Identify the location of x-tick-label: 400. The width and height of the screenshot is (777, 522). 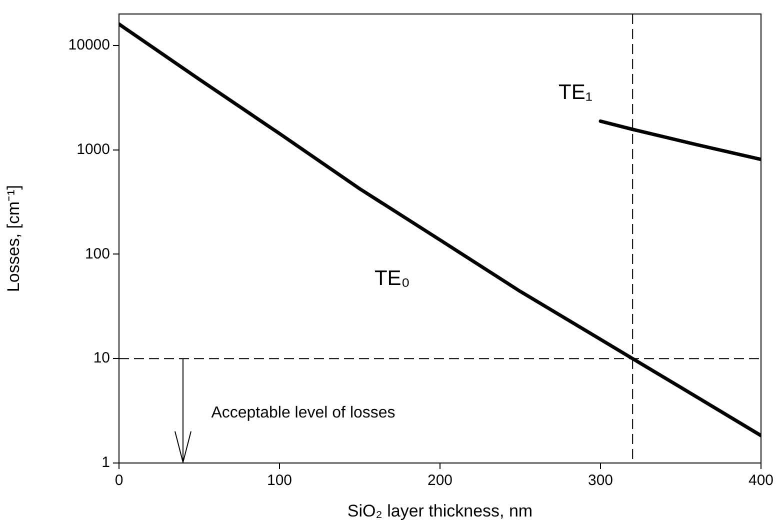
(761, 481).